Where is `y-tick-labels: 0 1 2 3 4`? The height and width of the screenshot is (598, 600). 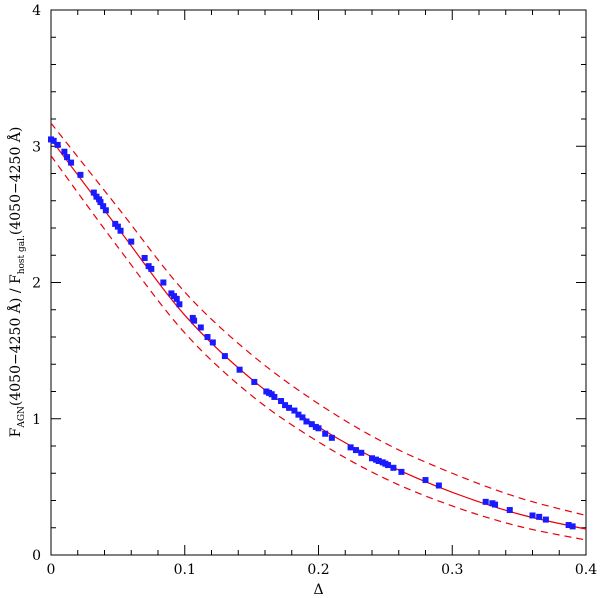
y-tick-labels: 0 1 2 3 4 is located at coordinates (36, 283).